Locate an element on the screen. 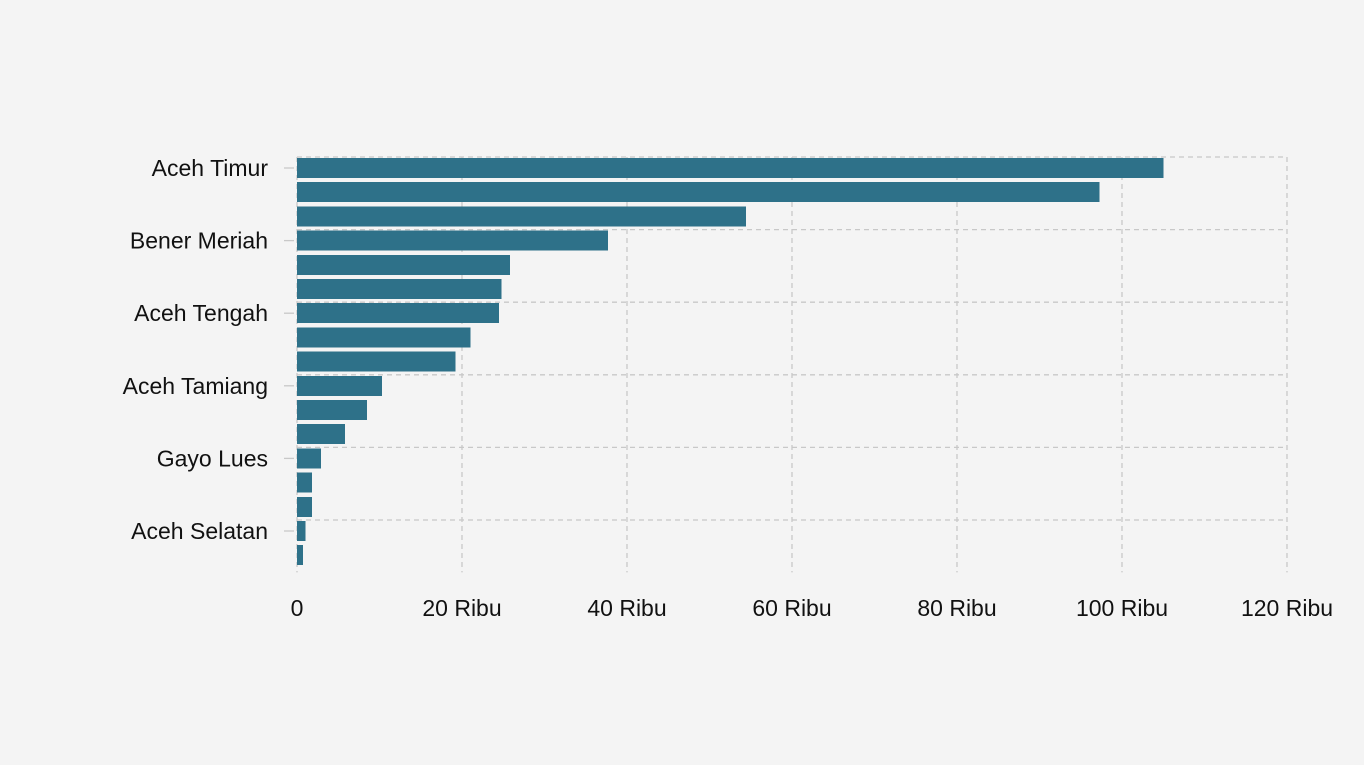 This screenshot has width=1364, height=765. x-tick-label: 80 Ribu is located at coordinates (956, 608).